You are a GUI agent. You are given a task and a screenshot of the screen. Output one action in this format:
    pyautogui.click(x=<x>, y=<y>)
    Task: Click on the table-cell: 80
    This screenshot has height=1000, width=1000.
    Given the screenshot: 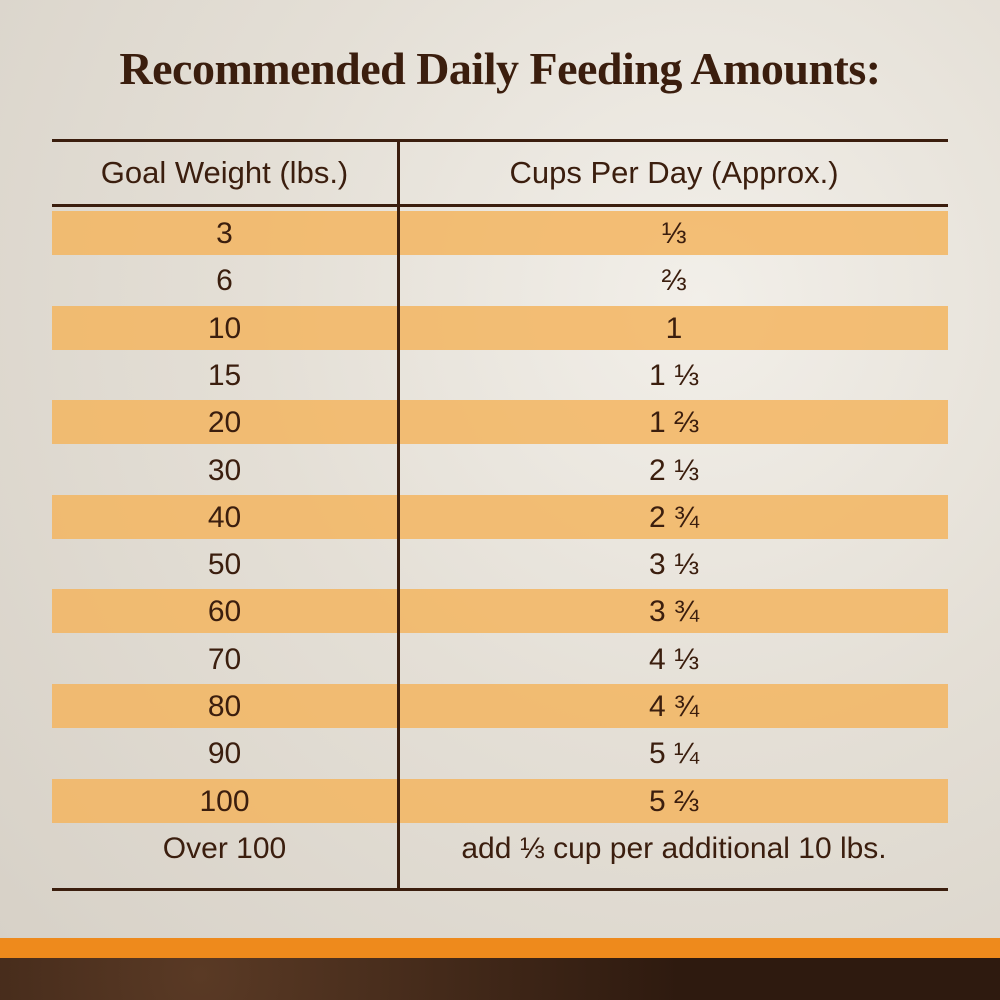 What is the action you would take?
    pyautogui.click(x=224, y=706)
    